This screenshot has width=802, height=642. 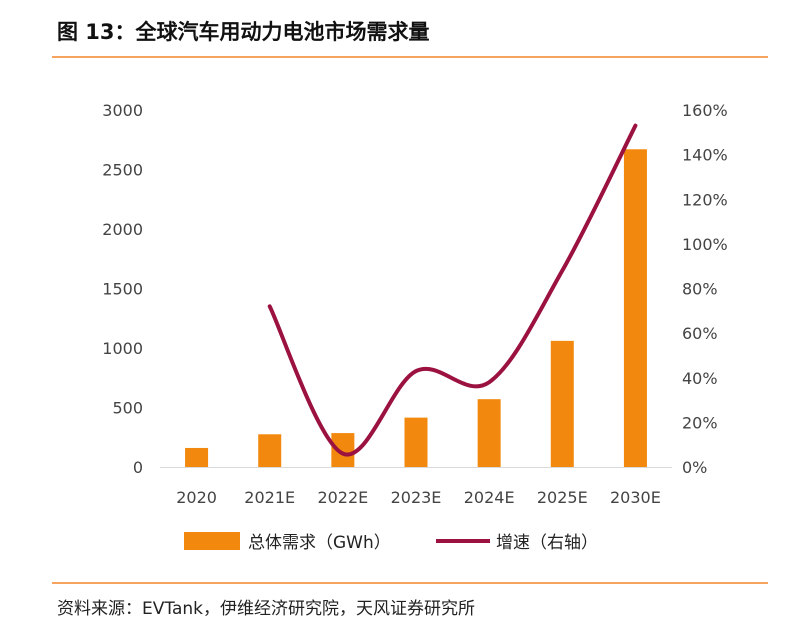 I want to click on right-axis-tick-label: 120%, so click(x=705, y=199).